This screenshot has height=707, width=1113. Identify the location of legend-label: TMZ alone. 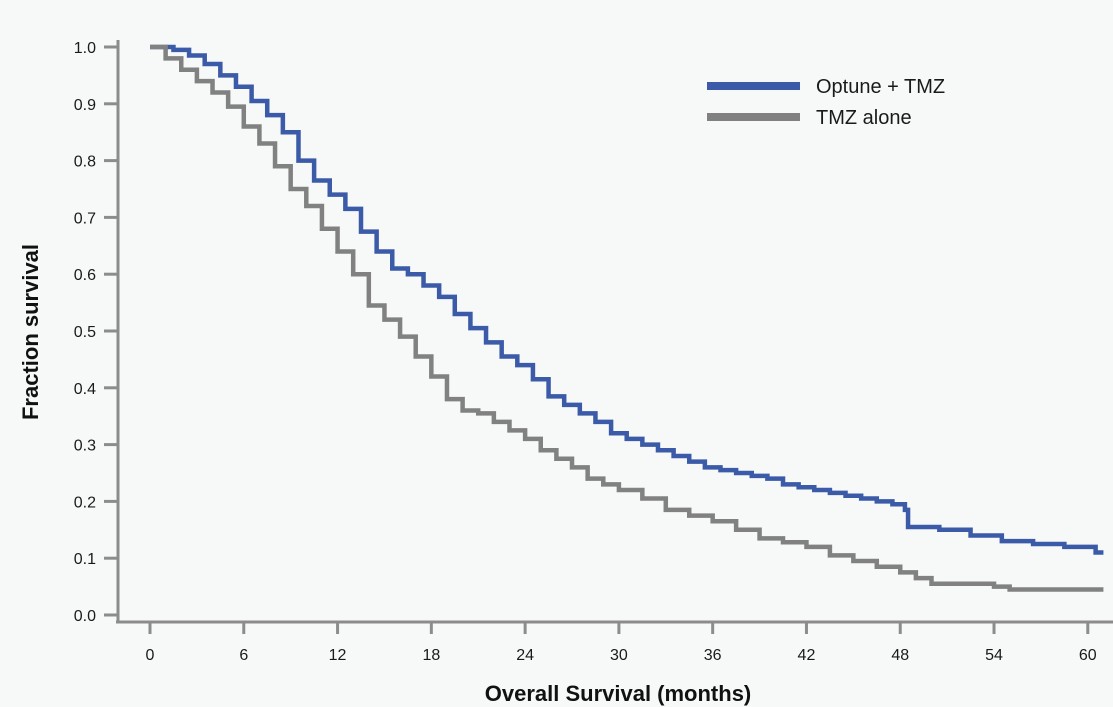
(864, 118).